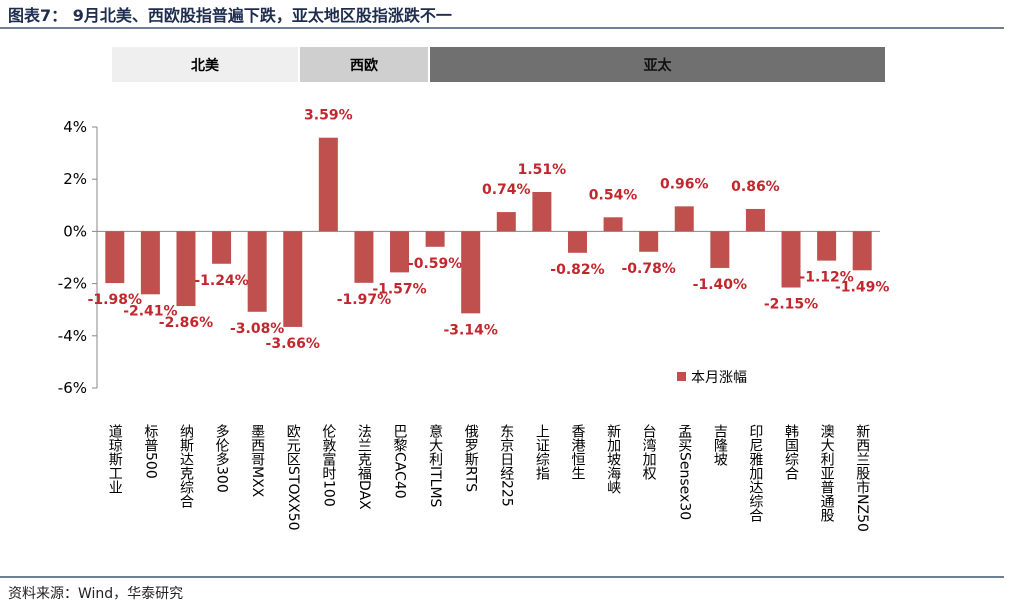 This screenshot has width=1011, height=612. I want to click on legend-swatch, so click(681, 376).